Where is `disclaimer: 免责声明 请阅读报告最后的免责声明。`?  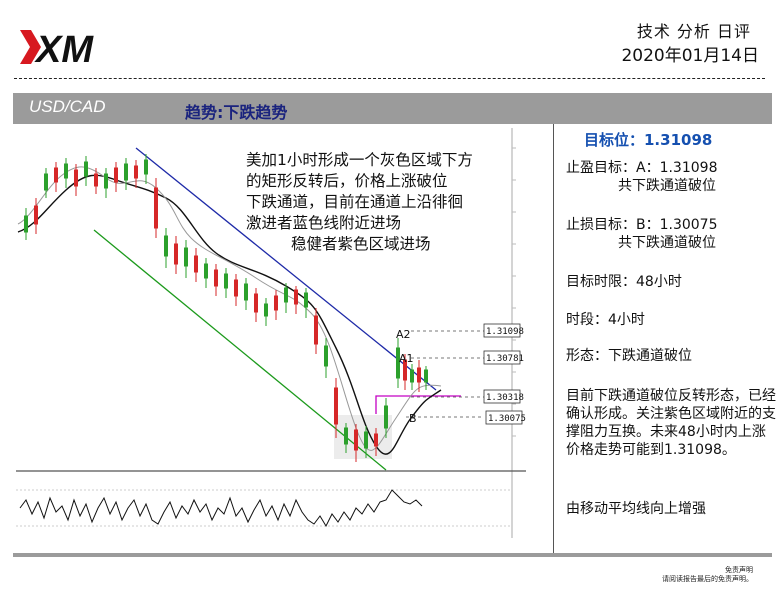 disclaimer: 免责声明 请阅读报告最后的免责声明。 is located at coordinates (707, 575).